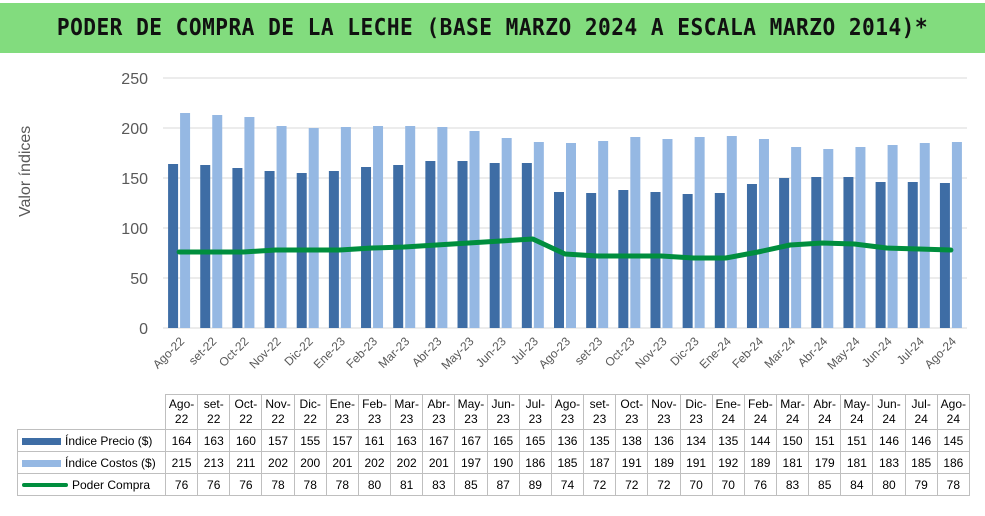  I want to click on table-cell: 179, so click(825, 462).